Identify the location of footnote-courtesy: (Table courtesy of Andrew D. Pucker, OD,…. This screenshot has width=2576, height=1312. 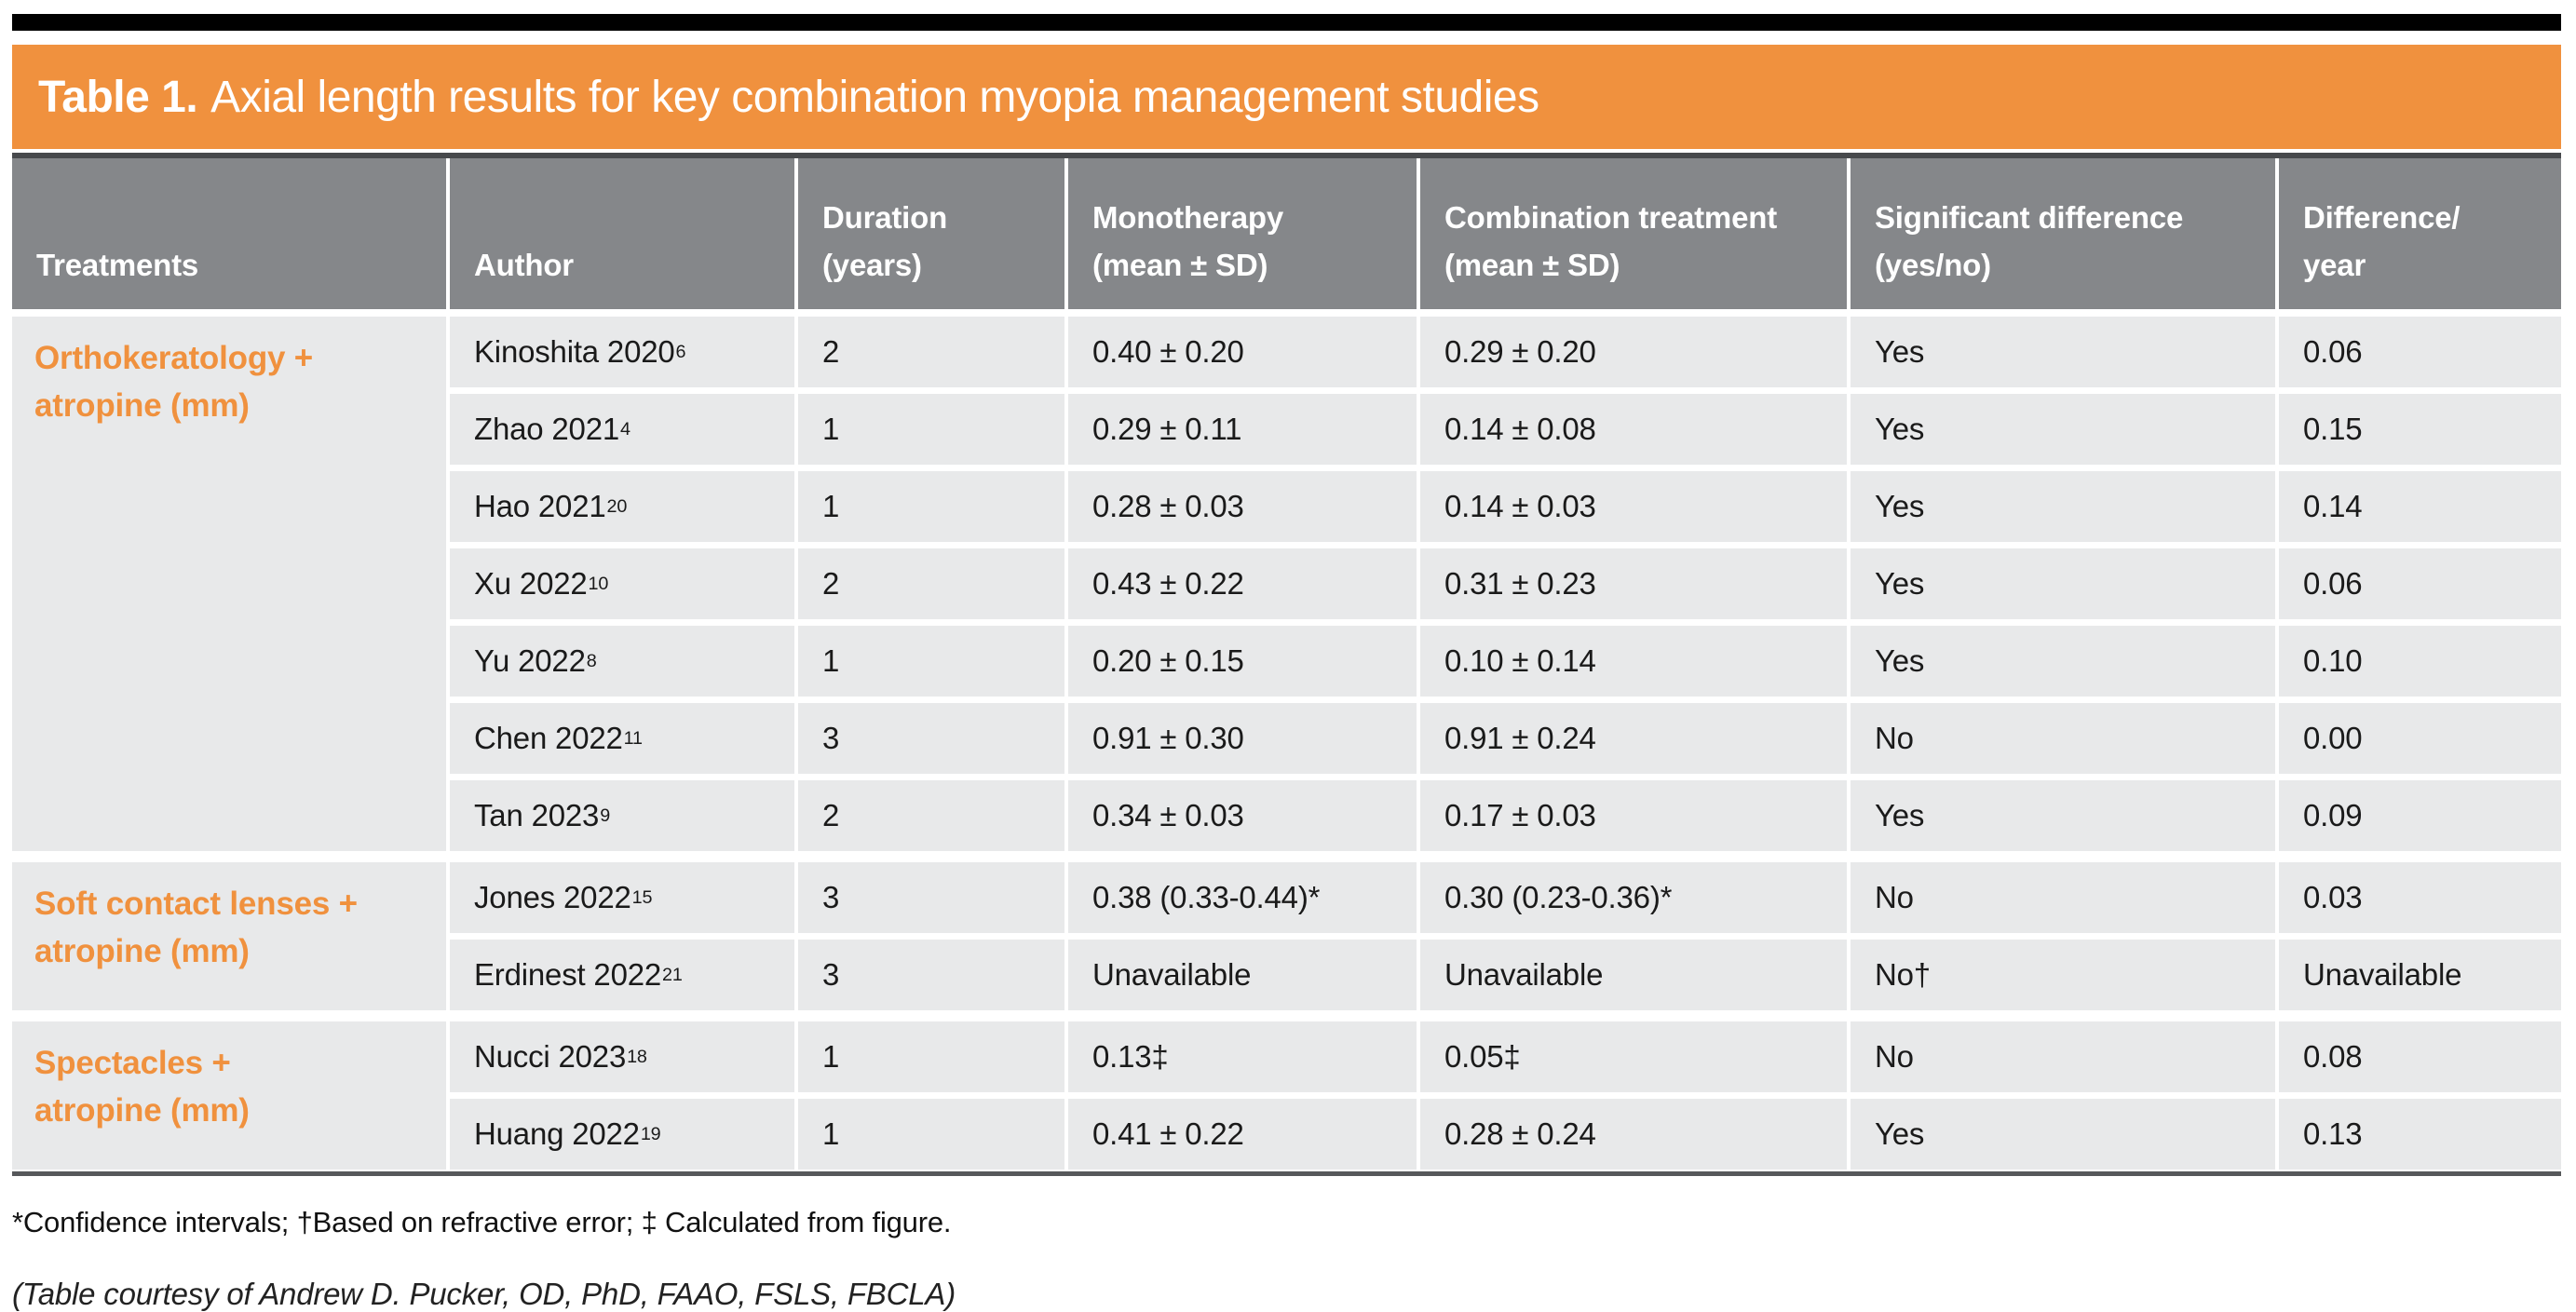
(484, 1294).